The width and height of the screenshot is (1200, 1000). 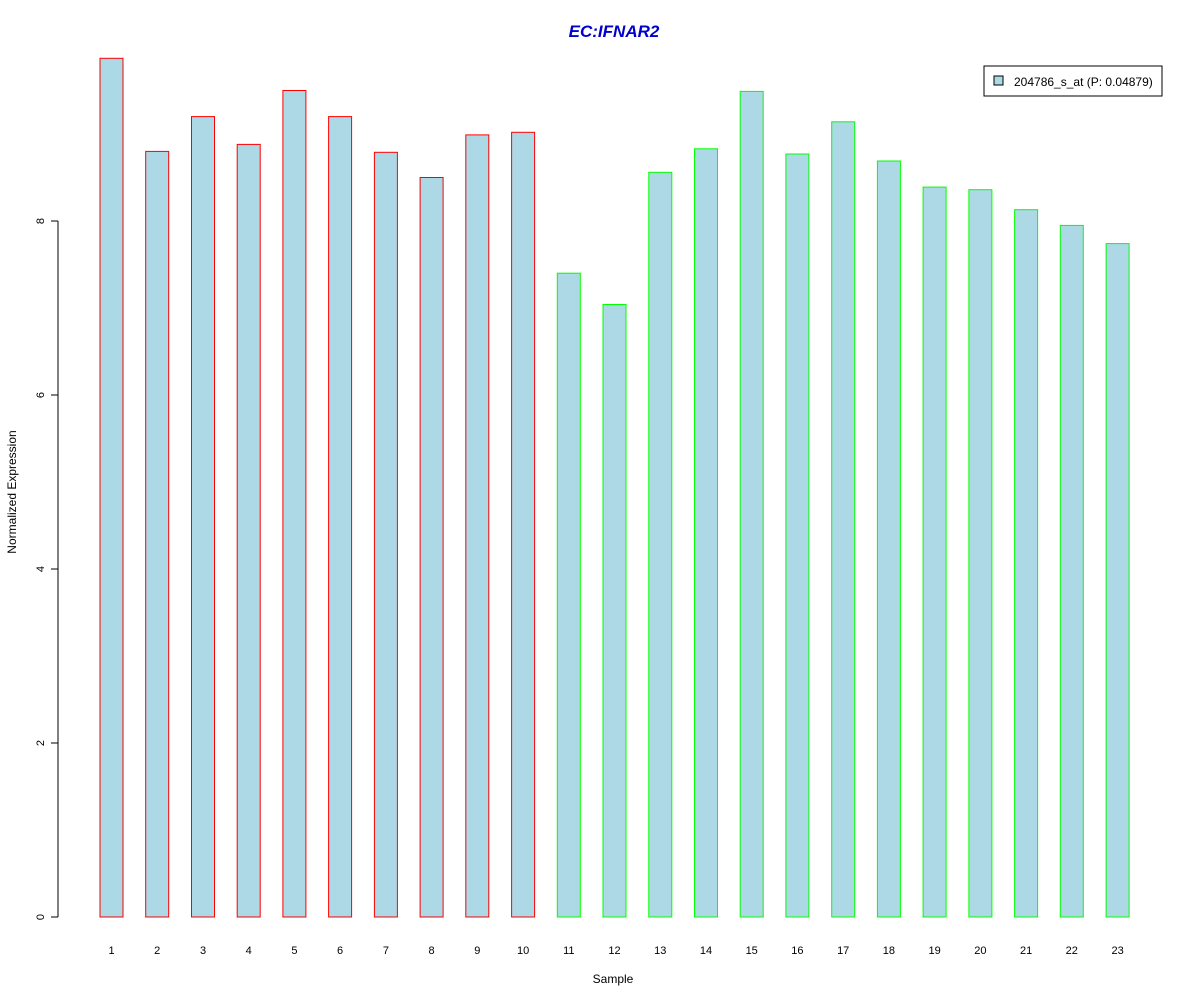 What do you see at coordinates (157, 951) in the screenshot?
I see `x-tick-label: 2` at bounding box center [157, 951].